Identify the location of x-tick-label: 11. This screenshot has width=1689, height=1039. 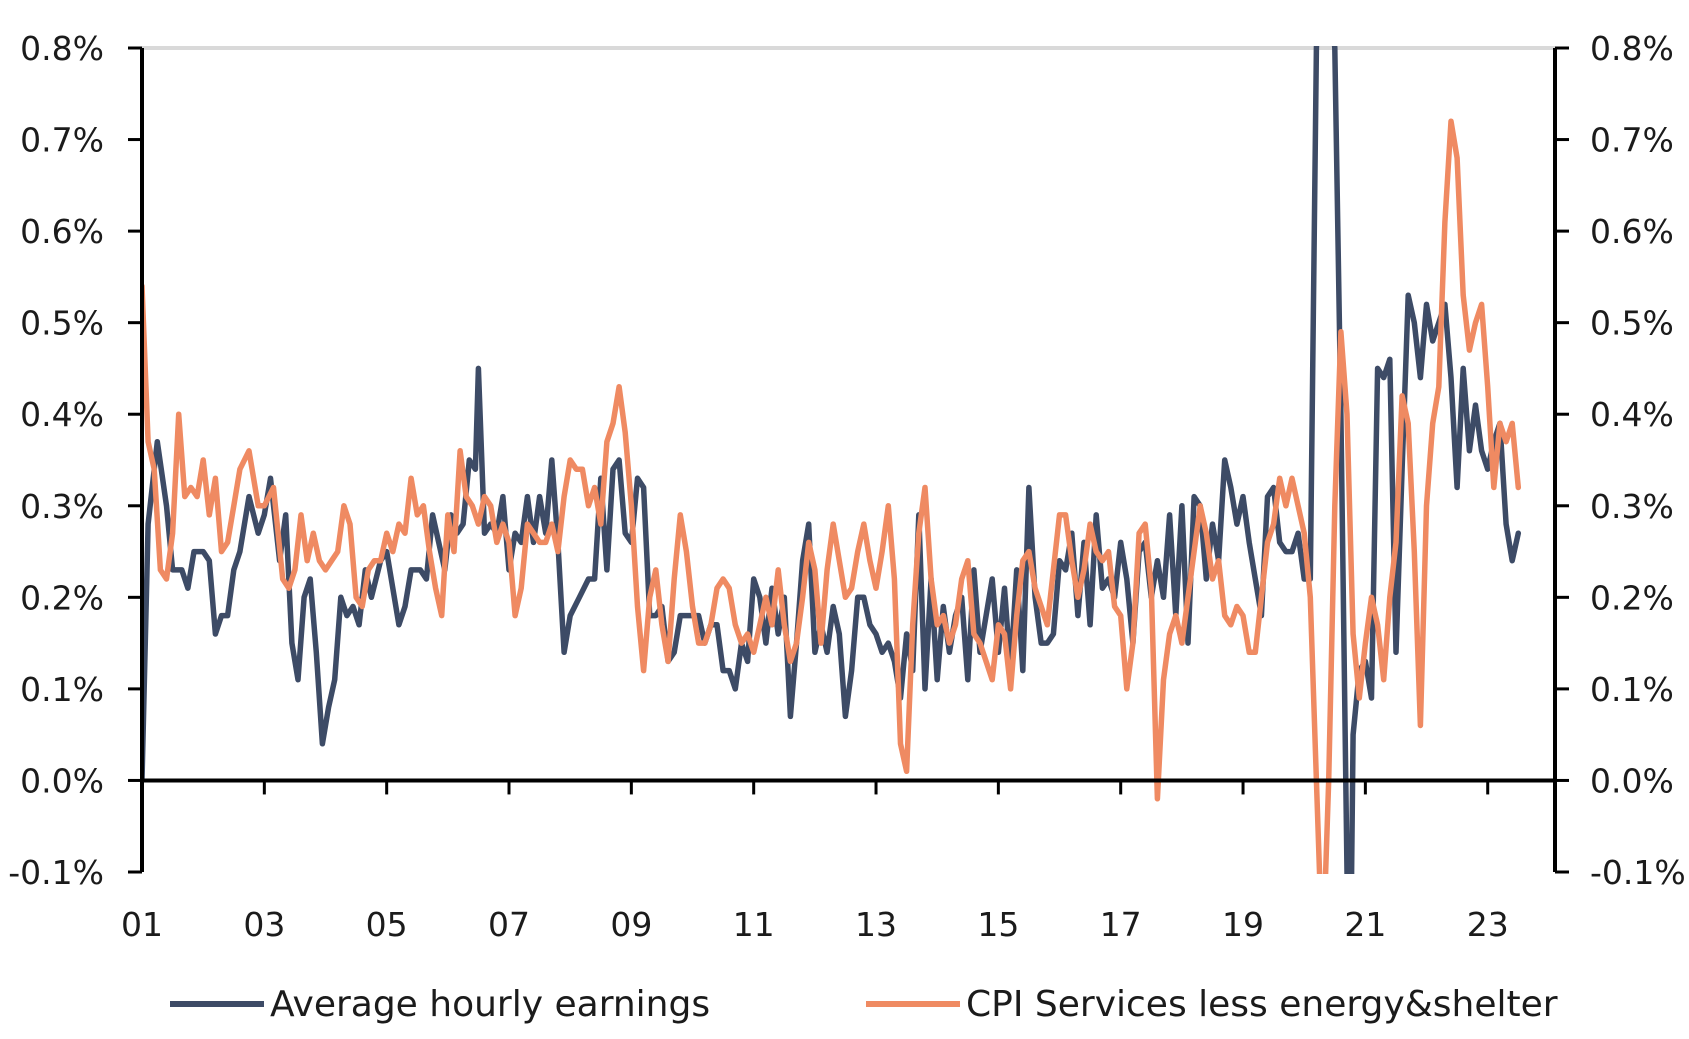
(754, 924).